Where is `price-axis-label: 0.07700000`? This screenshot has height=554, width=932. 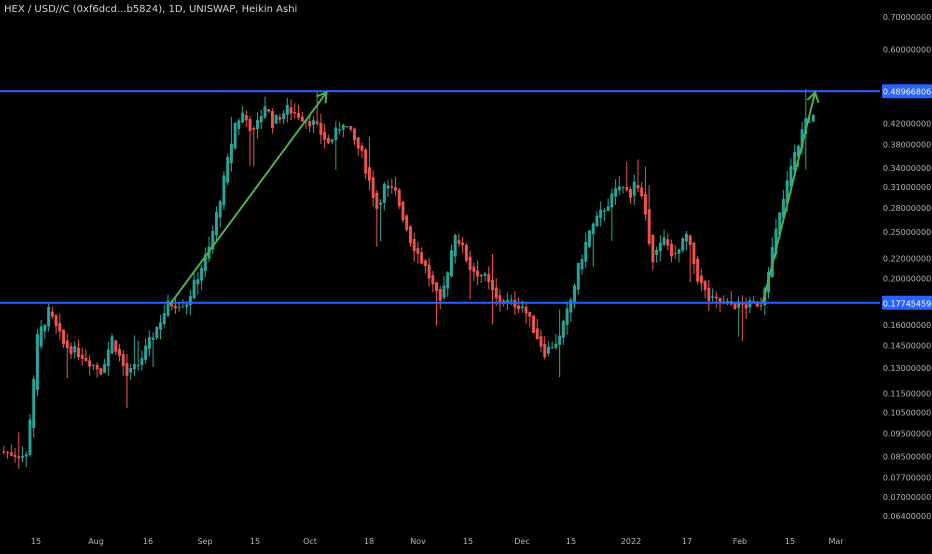
price-axis-label: 0.07700000 is located at coordinates (907, 477).